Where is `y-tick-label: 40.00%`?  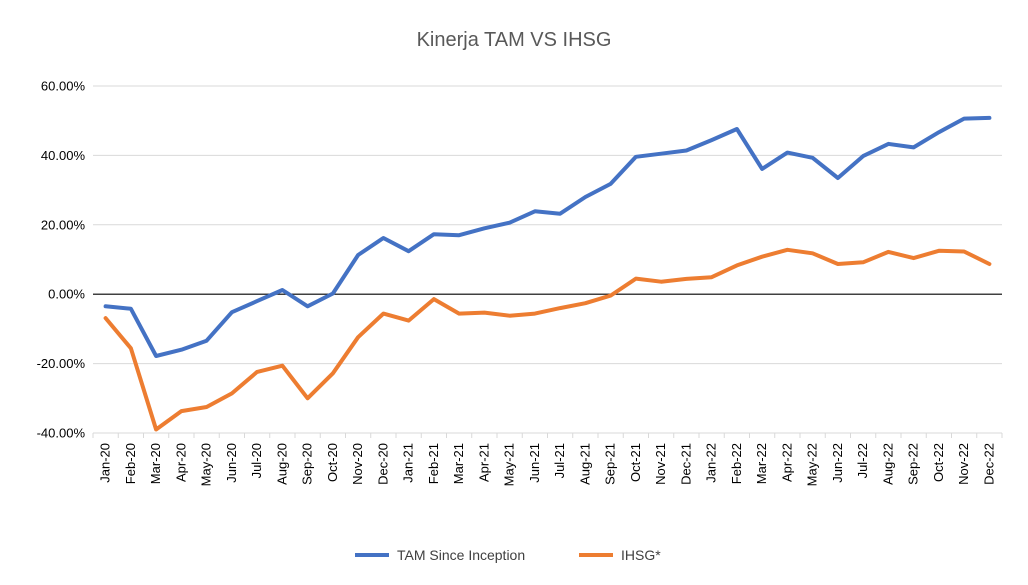 y-tick-label: 40.00% is located at coordinates (63, 155).